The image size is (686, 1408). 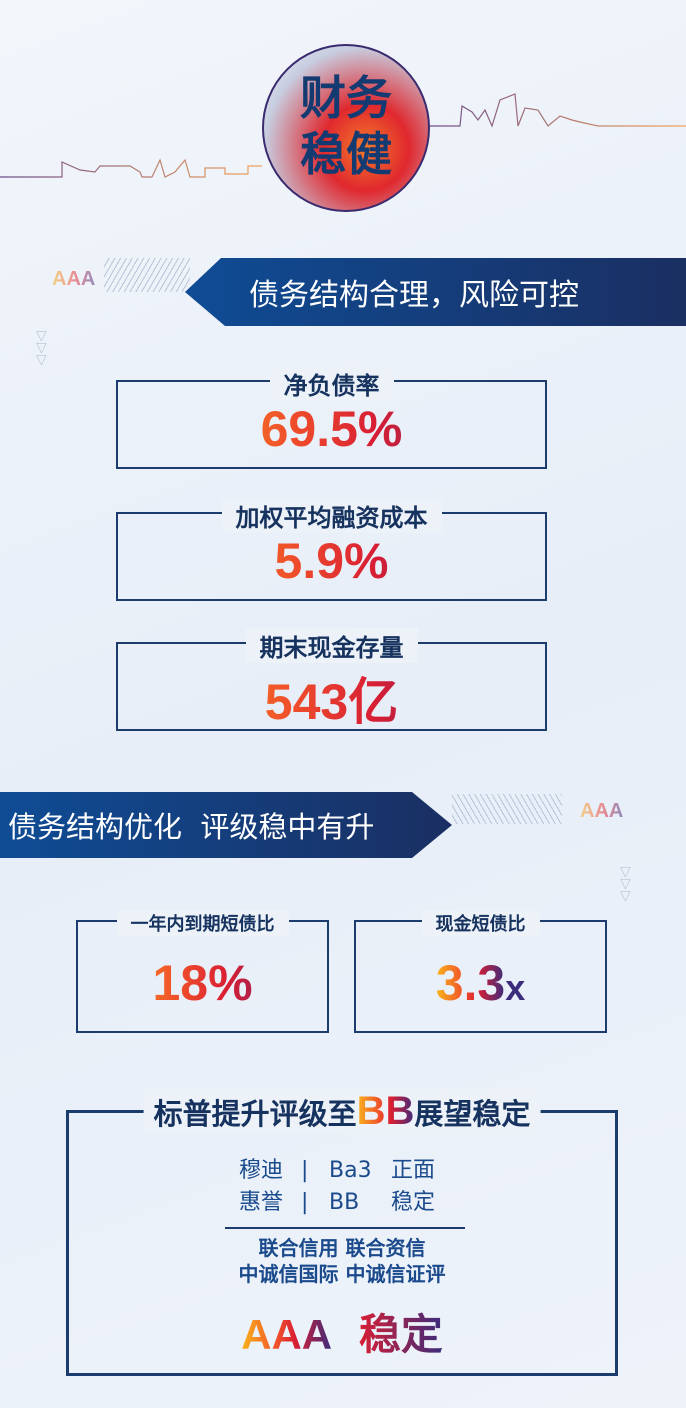 I want to click on metric-value: 3.3, so click(x=470, y=983).